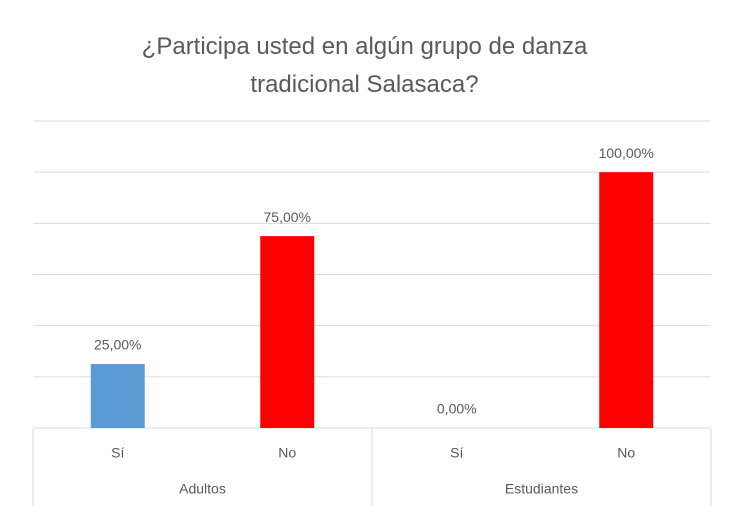  I want to click on data-label: 25,00%, so click(117, 345).